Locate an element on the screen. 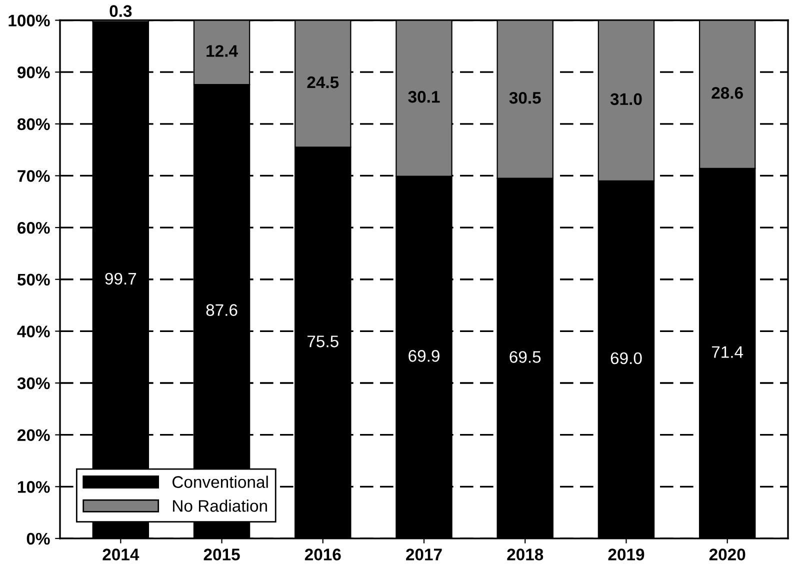  x-tick-label: 2015 is located at coordinates (222, 554).